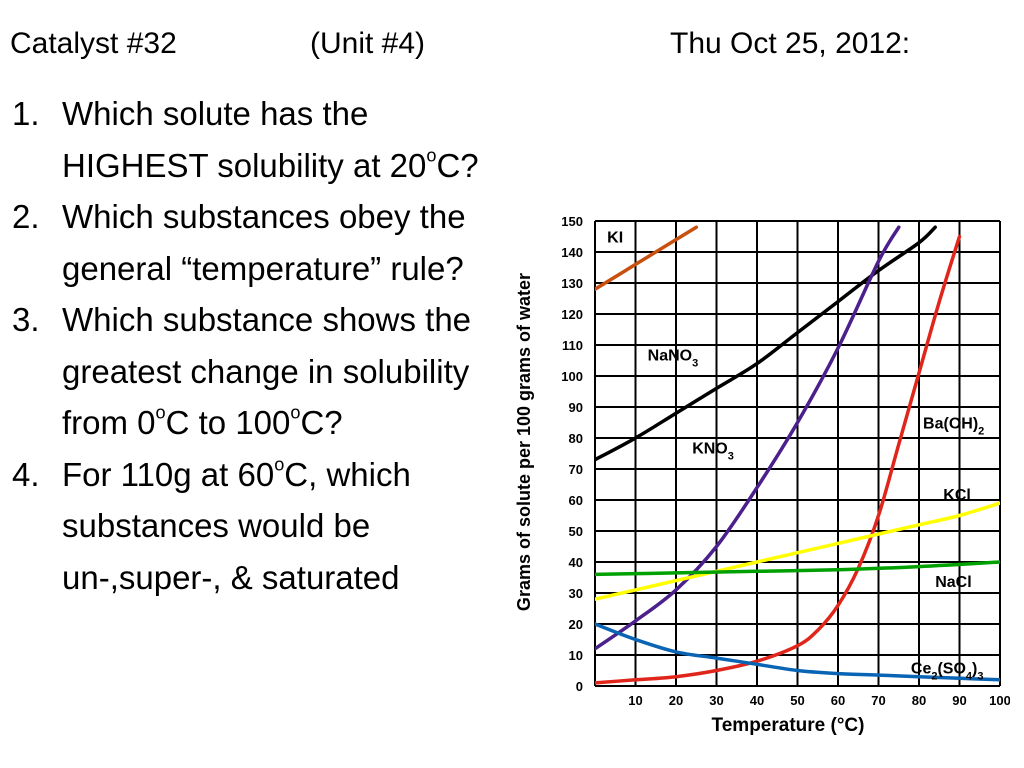 This screenshot has height=768, width=1024. I want to click on series-line-nano3, so click(766, 343).